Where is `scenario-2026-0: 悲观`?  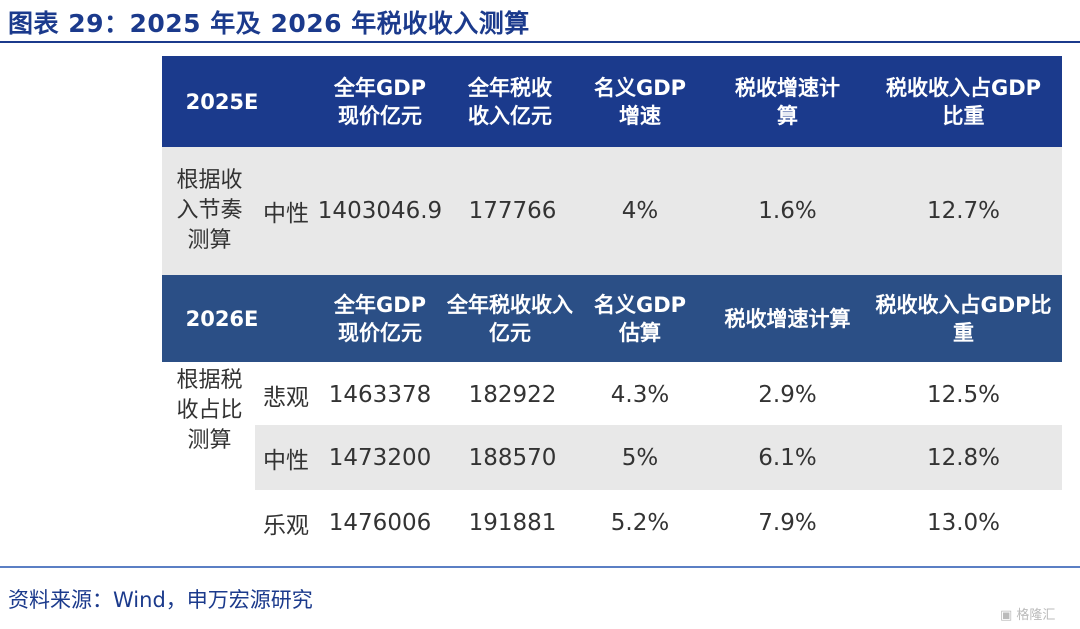
scenario-2026-0: 悲观 is located at coordinates (286, 397).